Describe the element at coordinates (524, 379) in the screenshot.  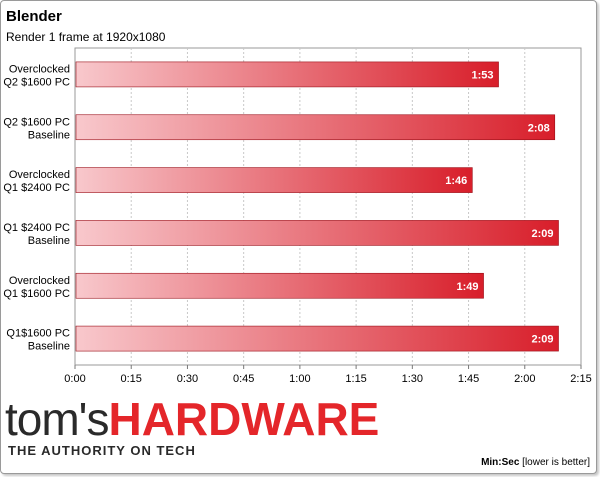
I see `x-tick-label: 2:00` at that location.